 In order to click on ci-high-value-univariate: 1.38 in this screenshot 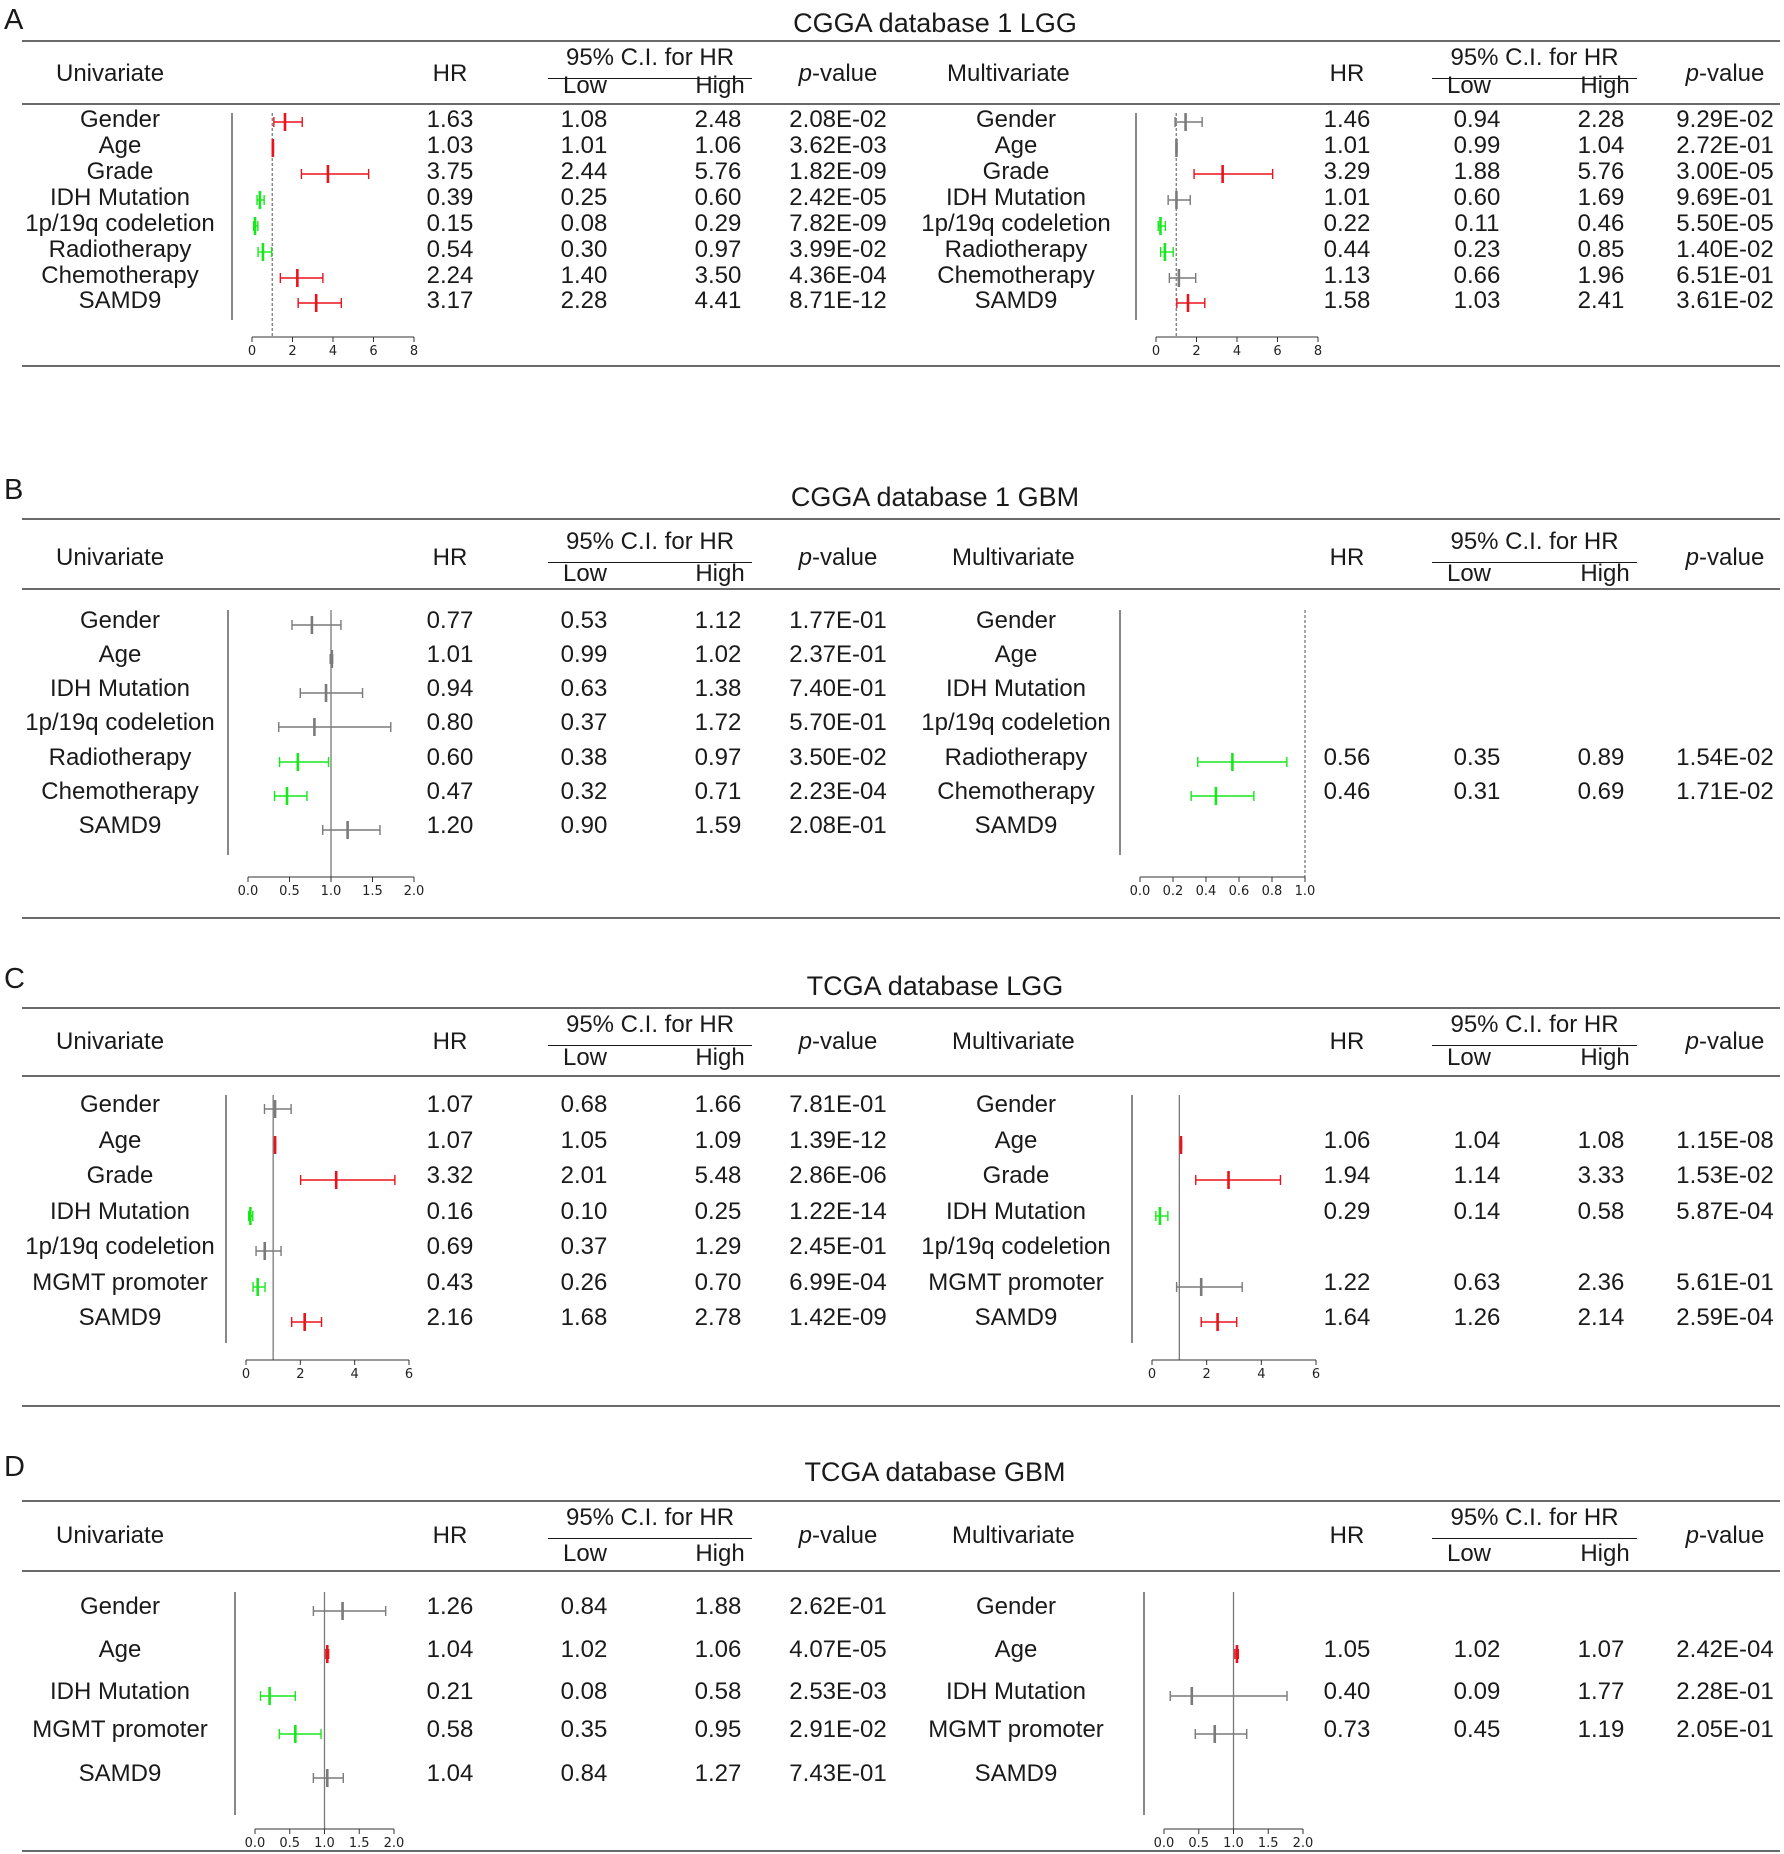, I will do `click(718, 688)`.